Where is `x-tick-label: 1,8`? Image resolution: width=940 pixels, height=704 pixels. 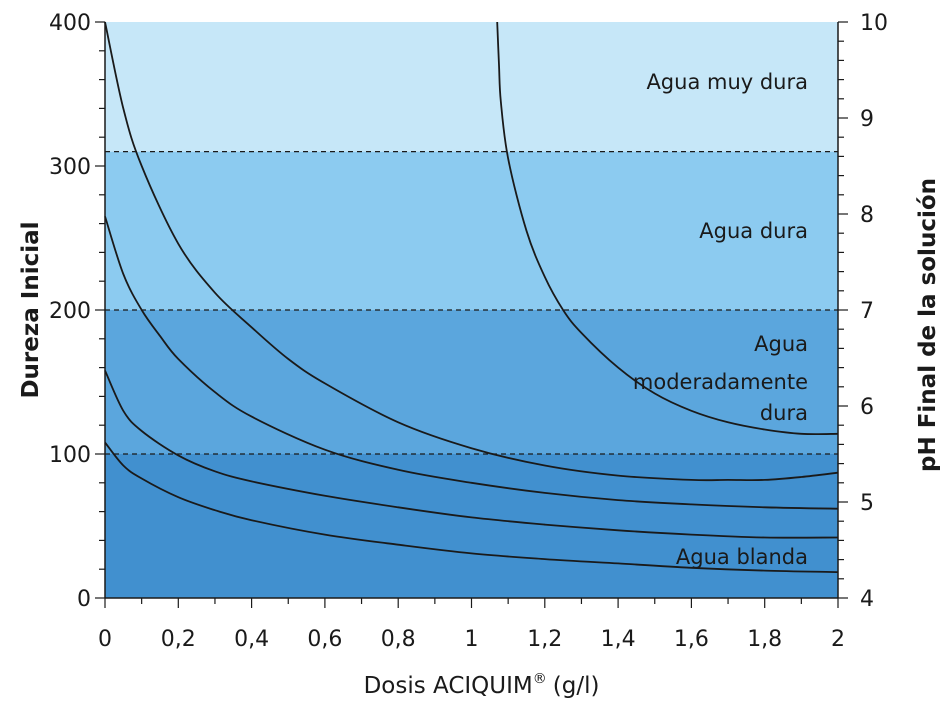 x-tick-label: 1,8 is located at coordinates (764, 639).